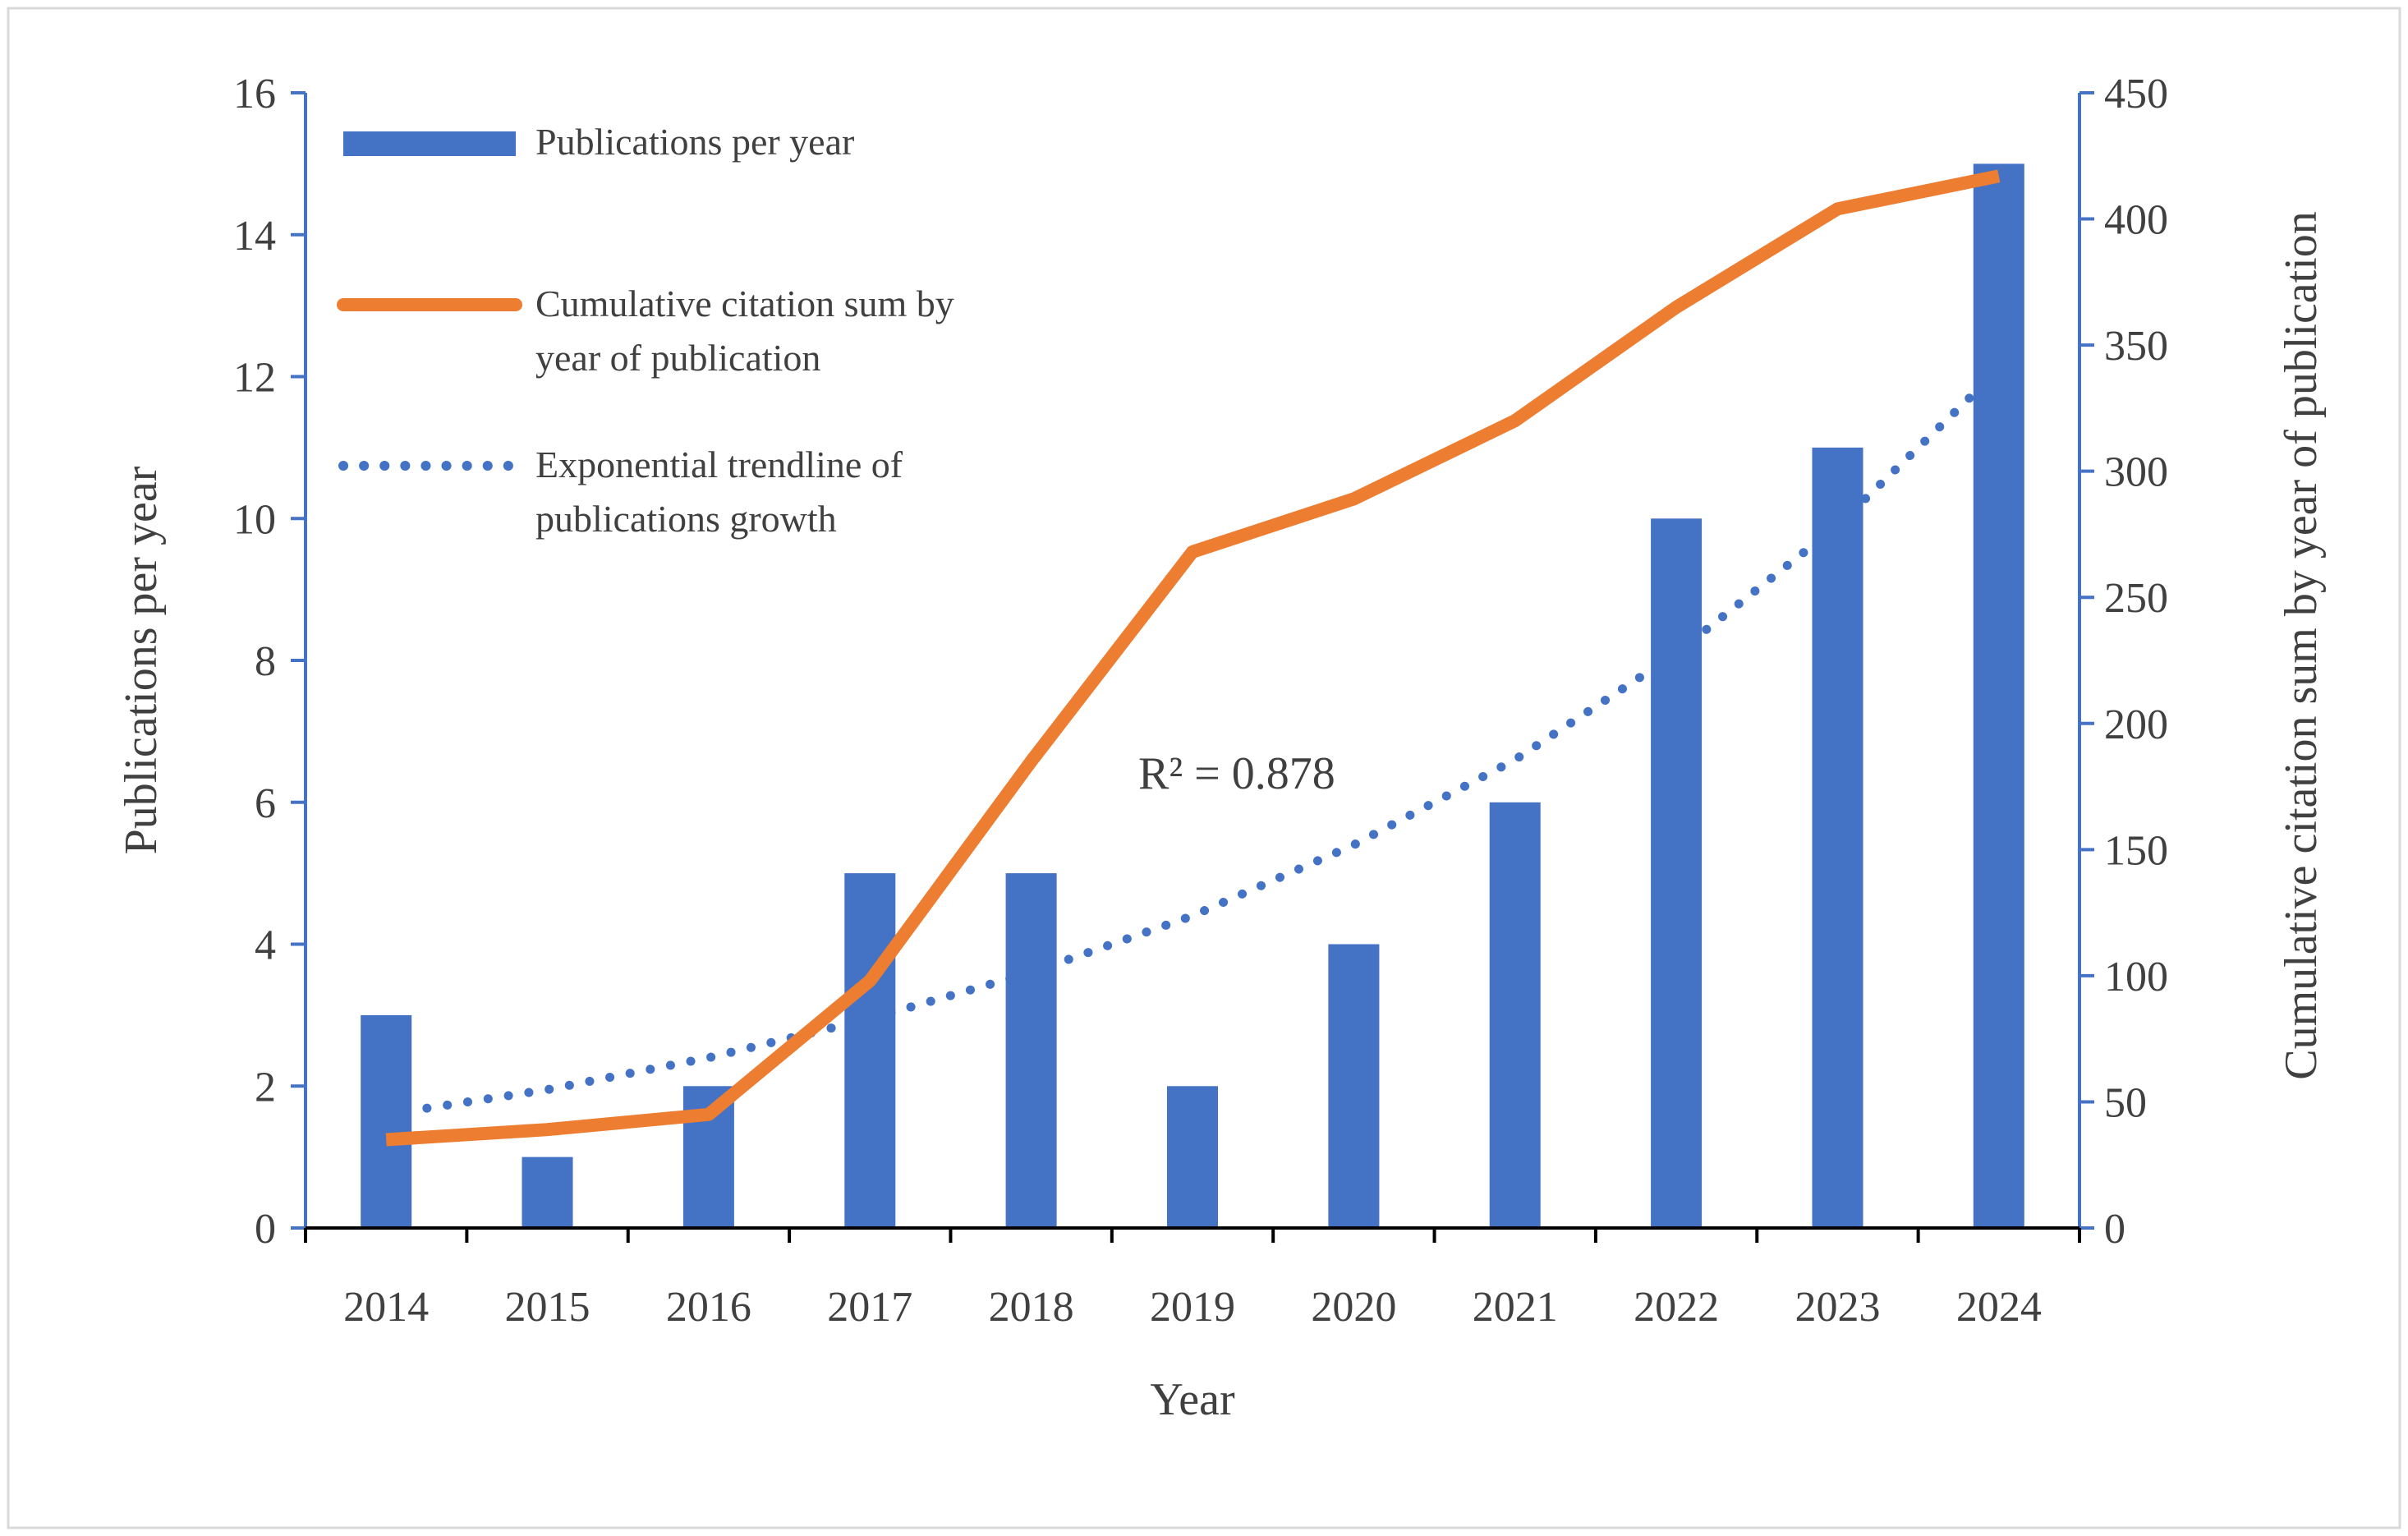 This screenshot has width=2408, height=1536. Describe the element at coordinates (1354, 1086) in the screenshot. I see `bar-2020` at that location.